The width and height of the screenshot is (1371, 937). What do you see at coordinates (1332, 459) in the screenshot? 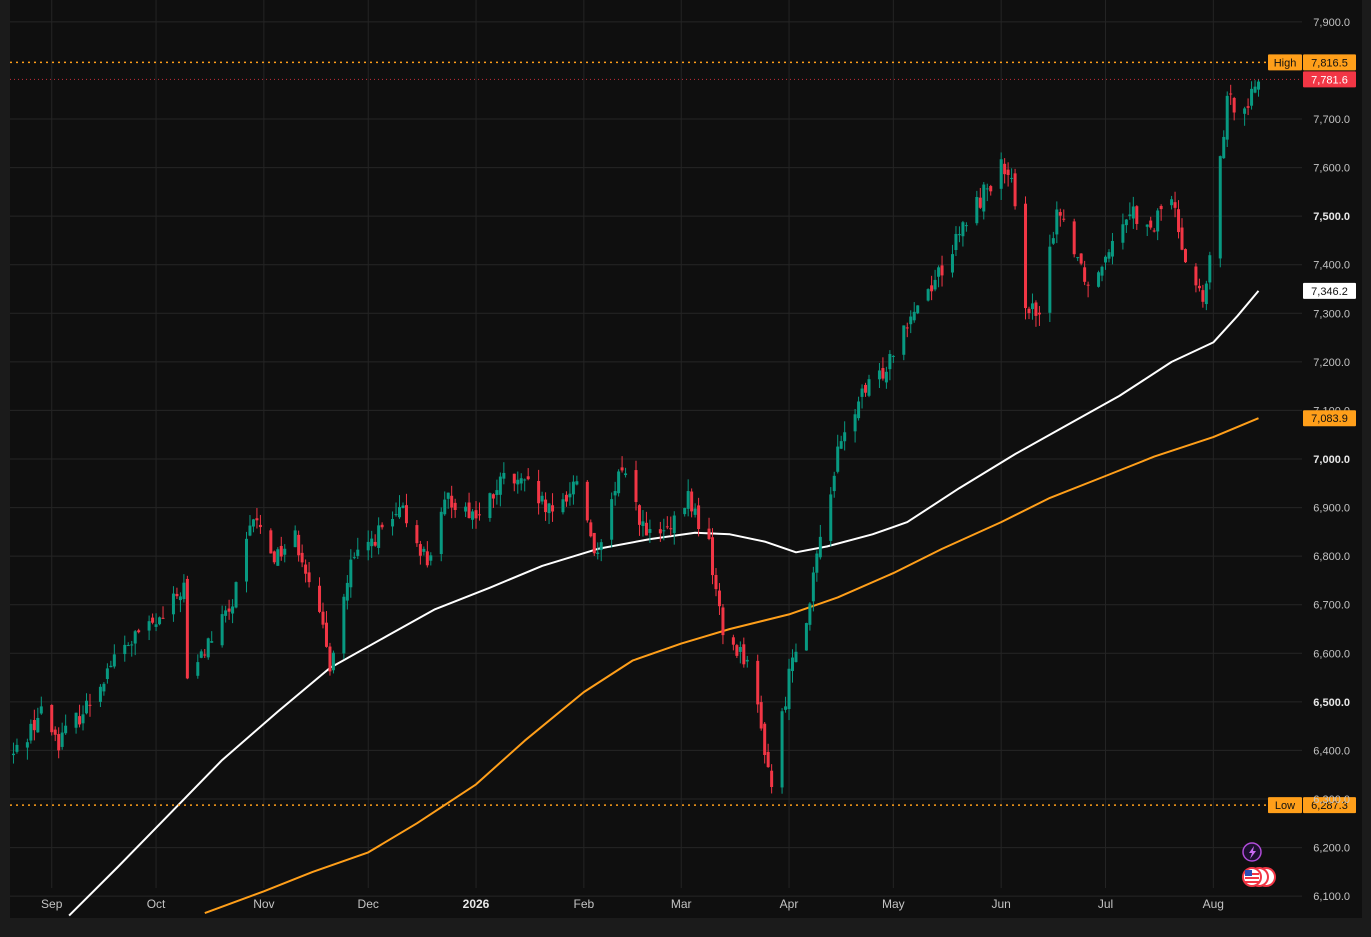
I see `price-axis-area` at bounding box center [1332, 459].